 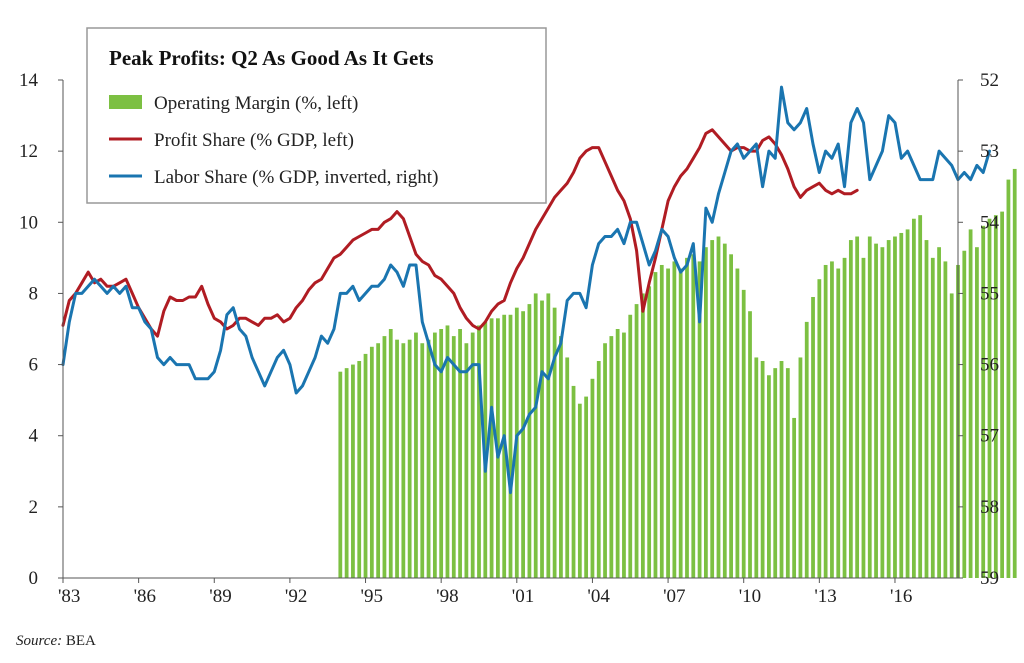 What do you see at coordinates (990, 222) in the screenshot?
I see `right-tick-label: 54` at bounding box center [990, 222].